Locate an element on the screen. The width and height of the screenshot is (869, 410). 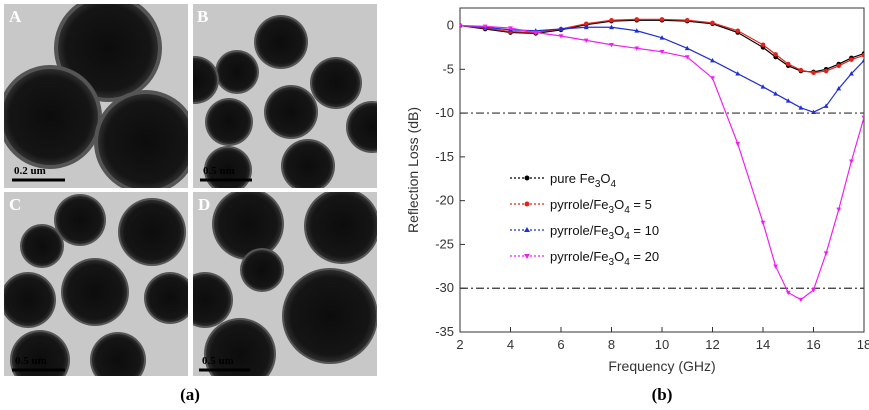
x-tick-label: 2 is located at coordinates (459, 344).